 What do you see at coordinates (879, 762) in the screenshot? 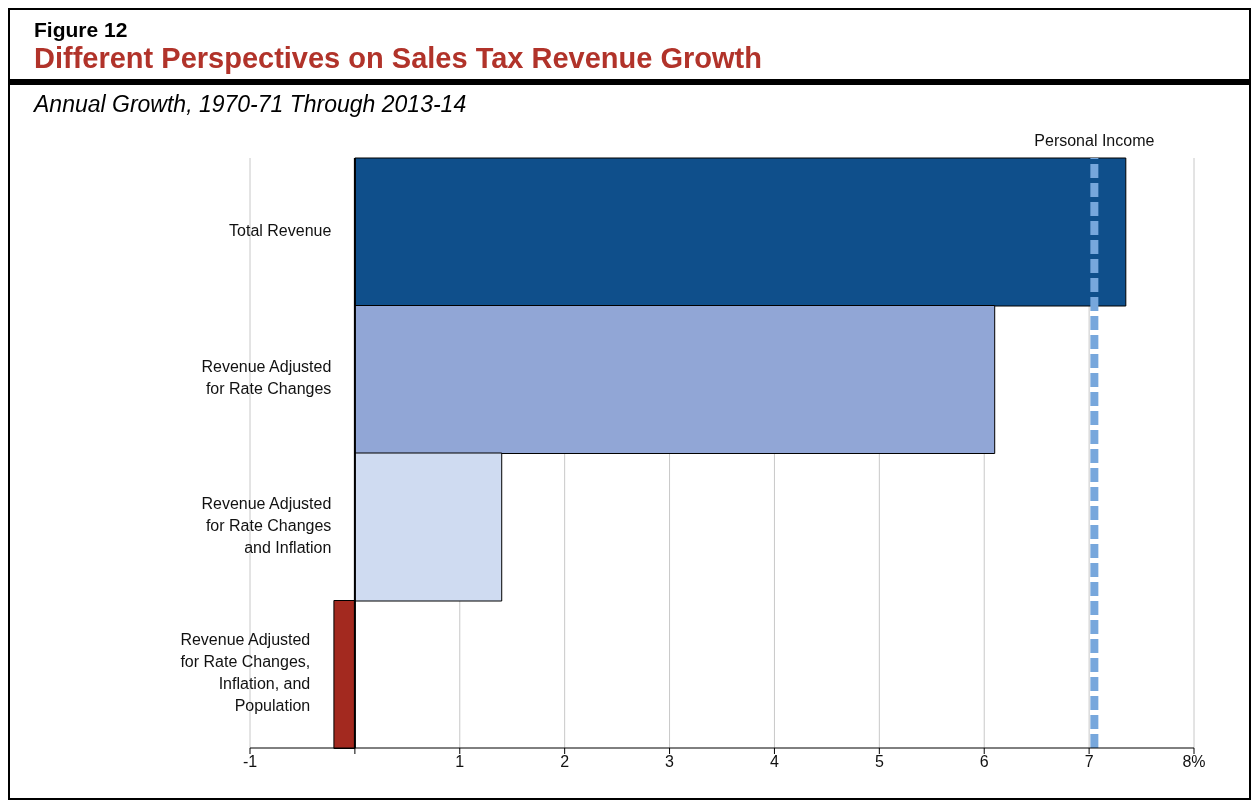
I see `x-tick-label: 5` at bounding box center [879, 762].